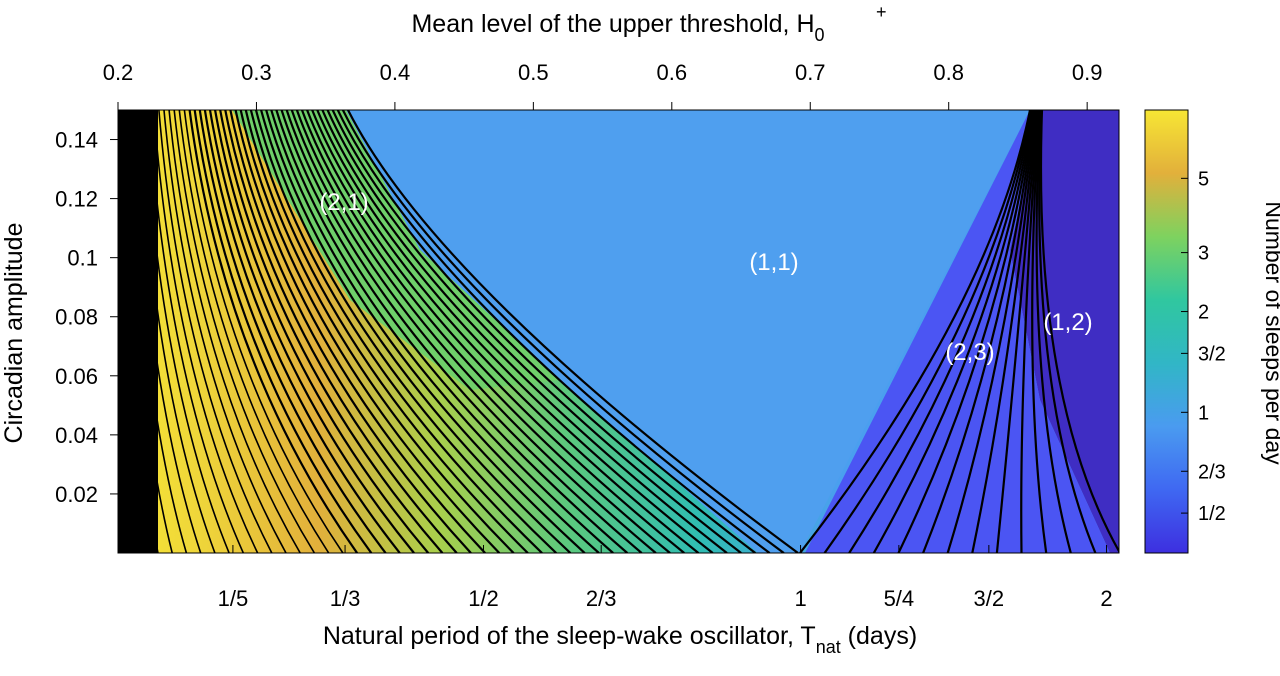 This screenshot has height=676, width=1280. Describe the element at coordinates (612, 24) in the screenshot. I see `top-axis-label: Mean level of the upper threshold, H` at that location.